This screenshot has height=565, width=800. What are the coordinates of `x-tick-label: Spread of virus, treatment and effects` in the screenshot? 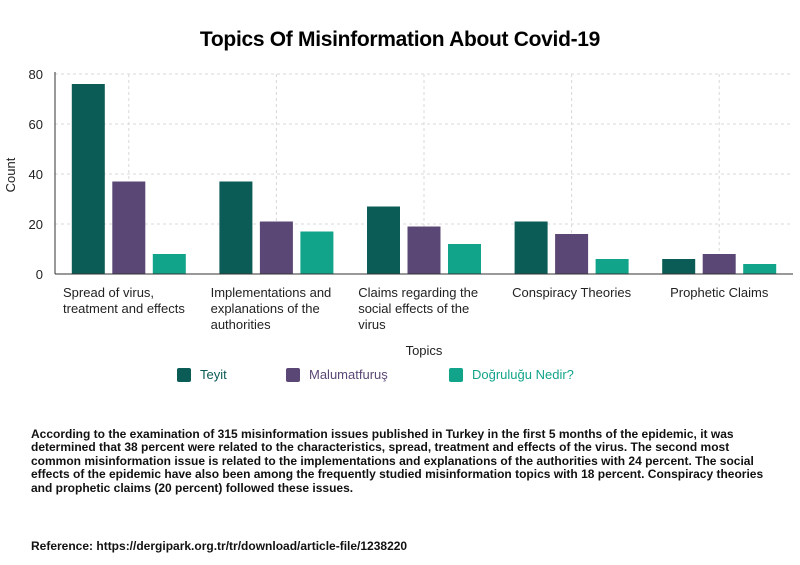 It's located at (124, 300).